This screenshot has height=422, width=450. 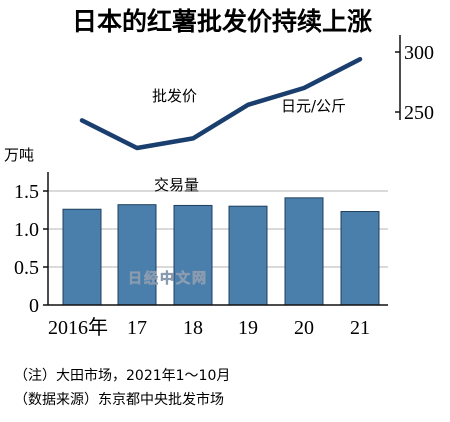 What do you see at coordinates (419, 113) in the screenshot?
I see `price-tick-label: 250` at bounding box center [419, 113].